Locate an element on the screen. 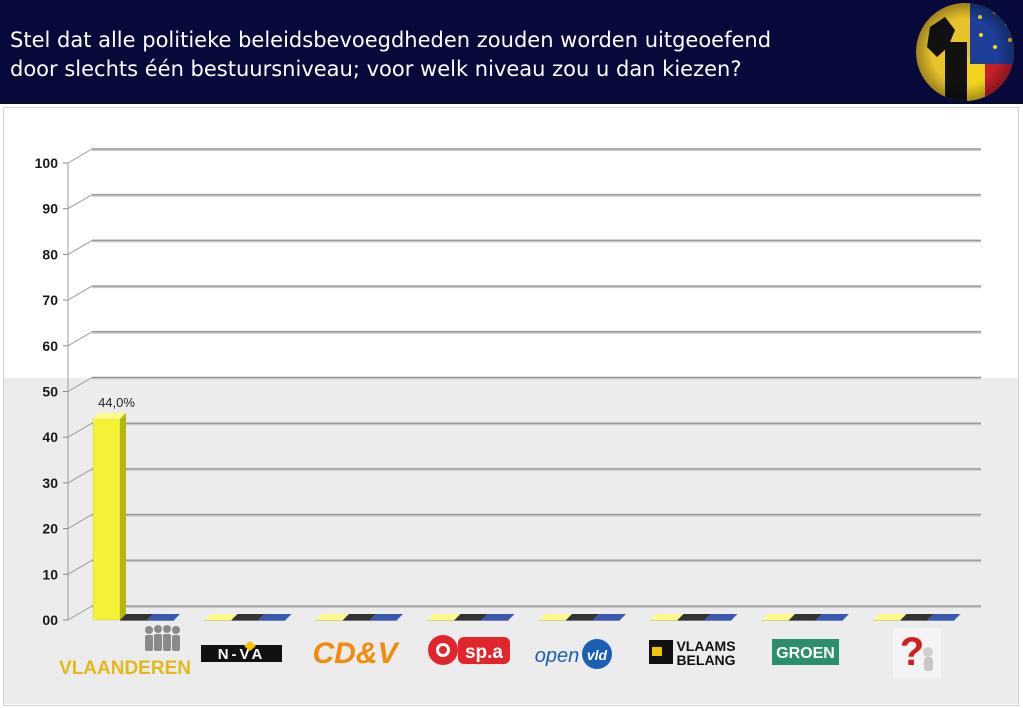 Image resolution: width=1023 pixels, height=708 pixels. logo-spa: sp.a is located at coordinates (469, 650).